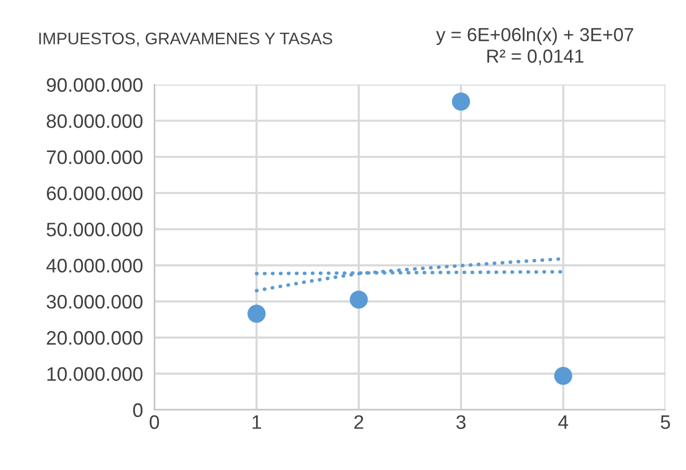 Image resolution: width=686 pixels, height=470 pixels. Describe the element at coordinates (359, 422) in the screenshot. I see `x-tick-label: 2` at that location.